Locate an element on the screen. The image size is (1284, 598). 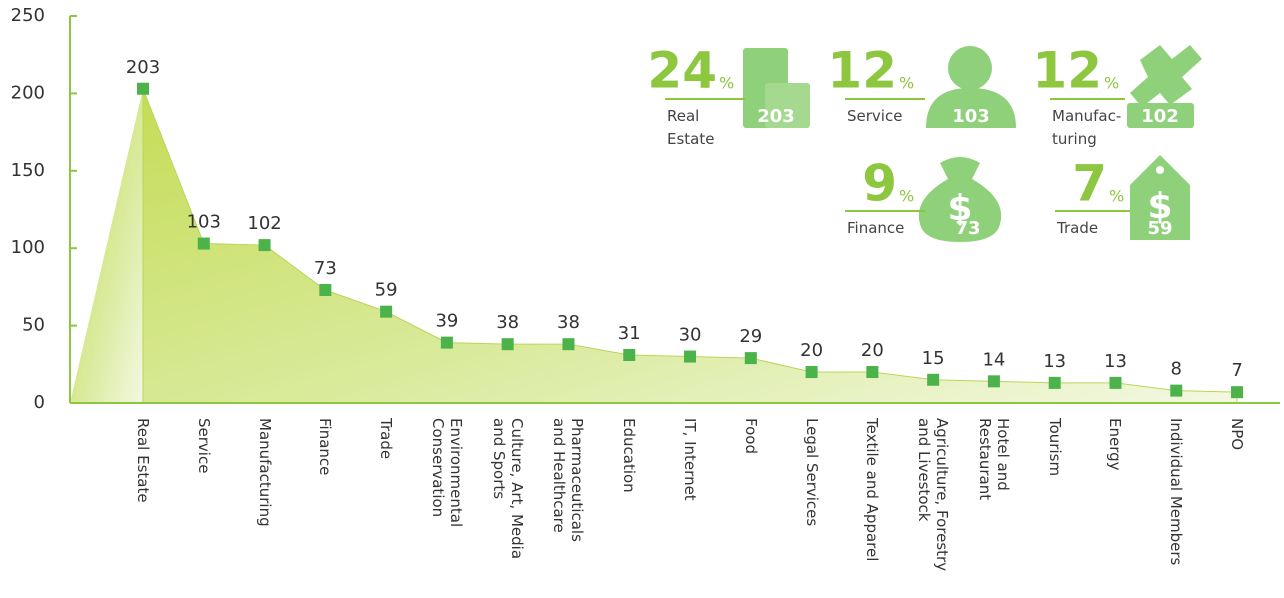
highlight-count: 102 is located at coordinates (1160, 116).